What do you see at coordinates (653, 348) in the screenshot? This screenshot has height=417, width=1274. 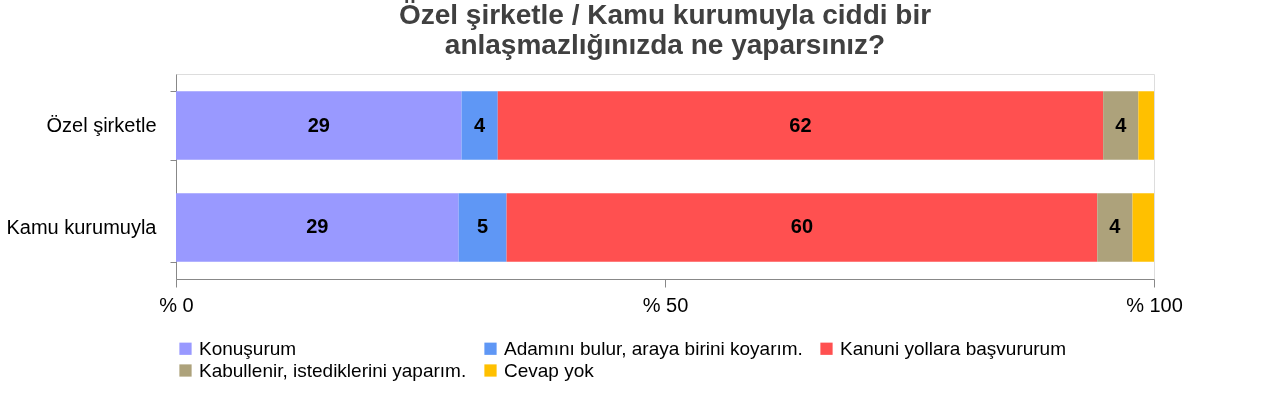 I see `legend-label: Adamını bulur, araya birini koyarım.` at bounding box center [653, 348].